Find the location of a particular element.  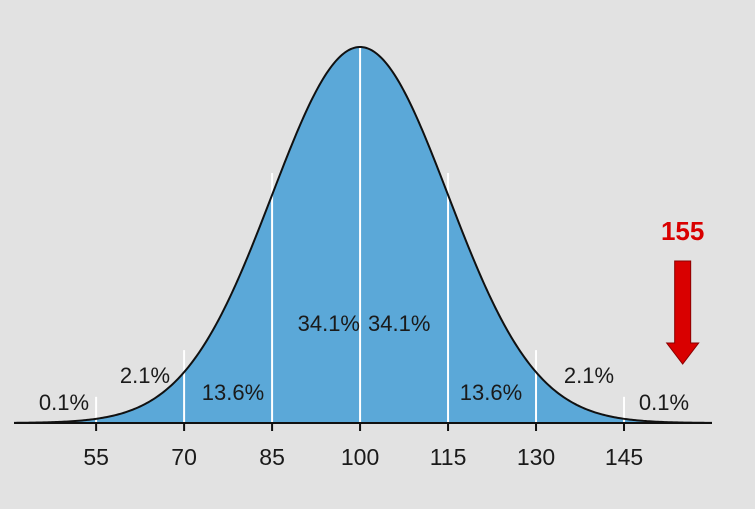

x-tick-label: 100 is located at coordinates (360, 457).